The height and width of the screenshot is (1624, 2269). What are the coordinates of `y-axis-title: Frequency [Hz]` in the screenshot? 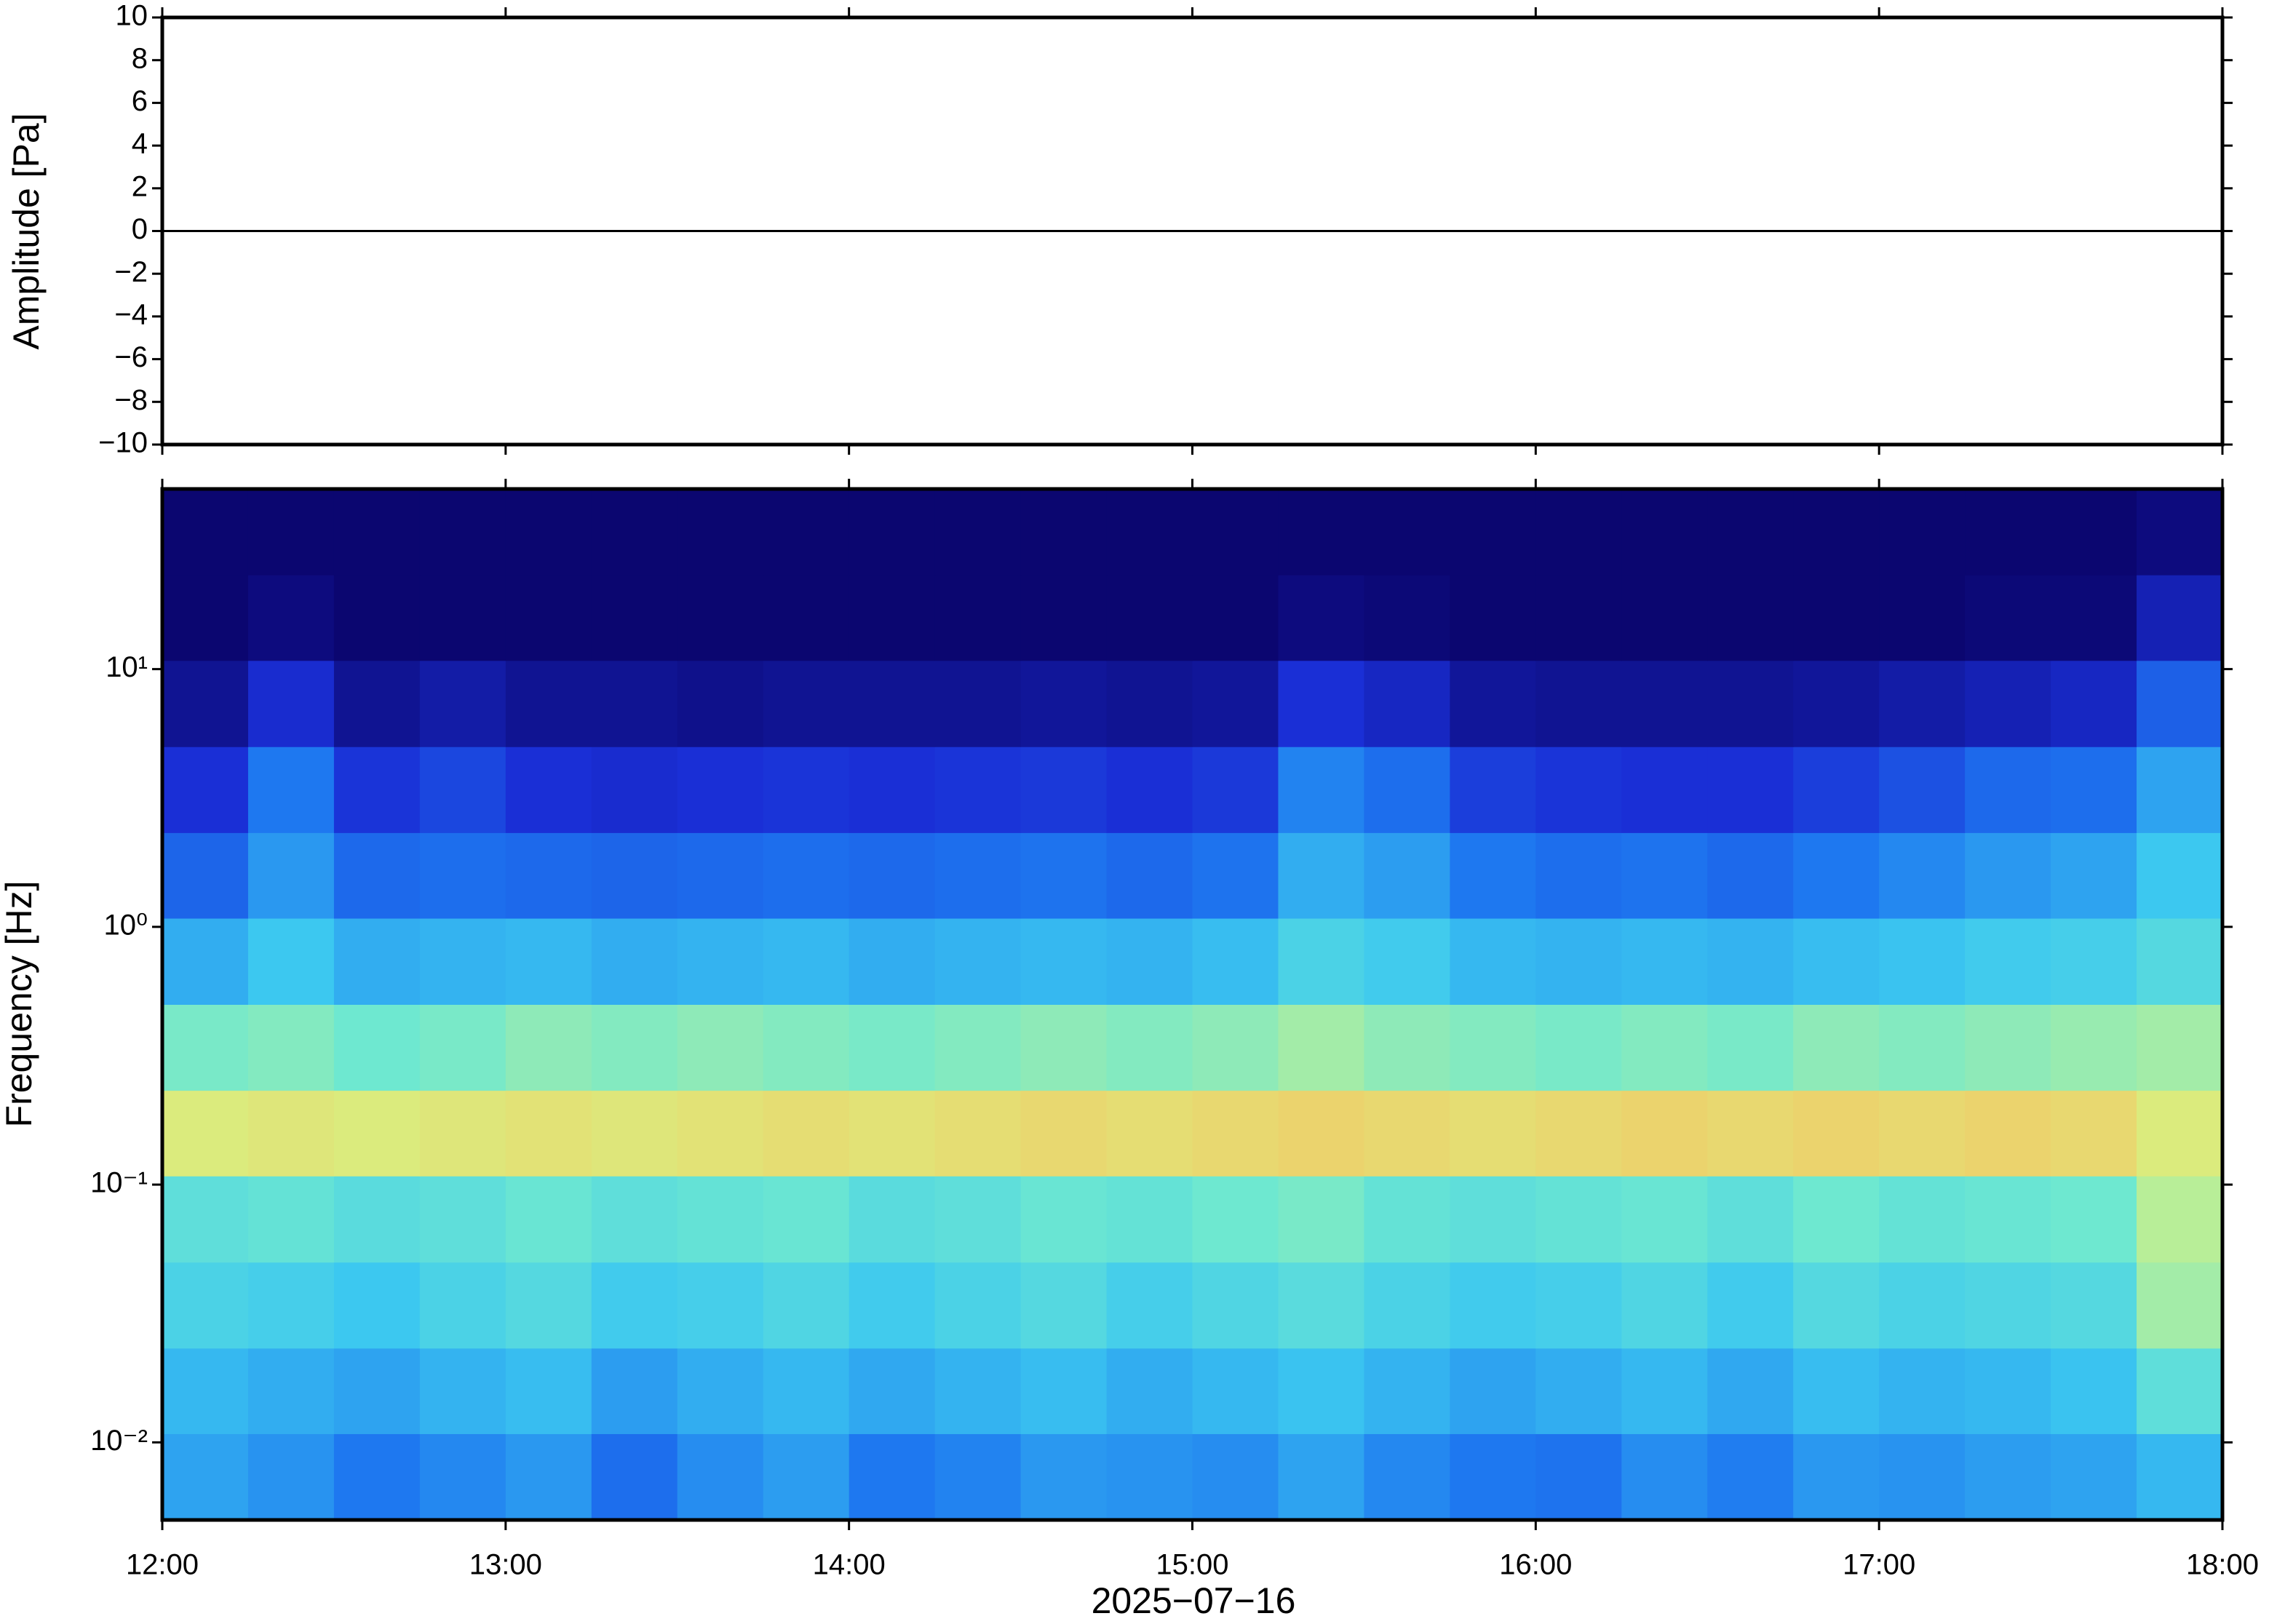 It's located at (19, 1003).